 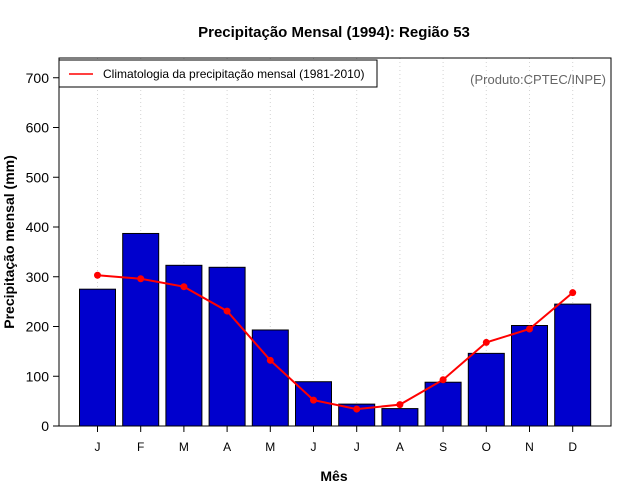 I want to click on x-tick-label: F, so click(x=140, y=447).